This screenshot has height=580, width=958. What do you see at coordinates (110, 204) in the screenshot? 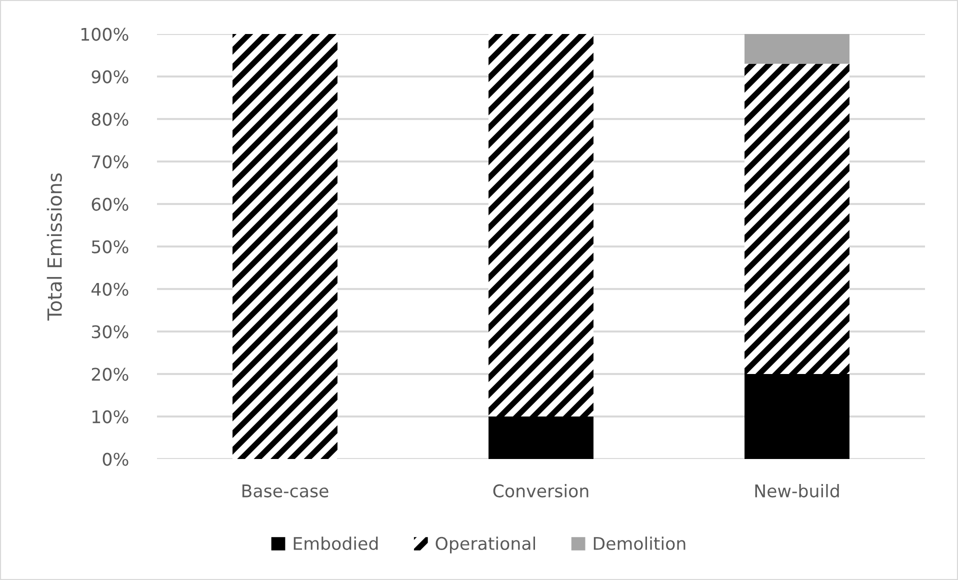
I see `y-tick-label: 60%` at bounding box center [110, 204].